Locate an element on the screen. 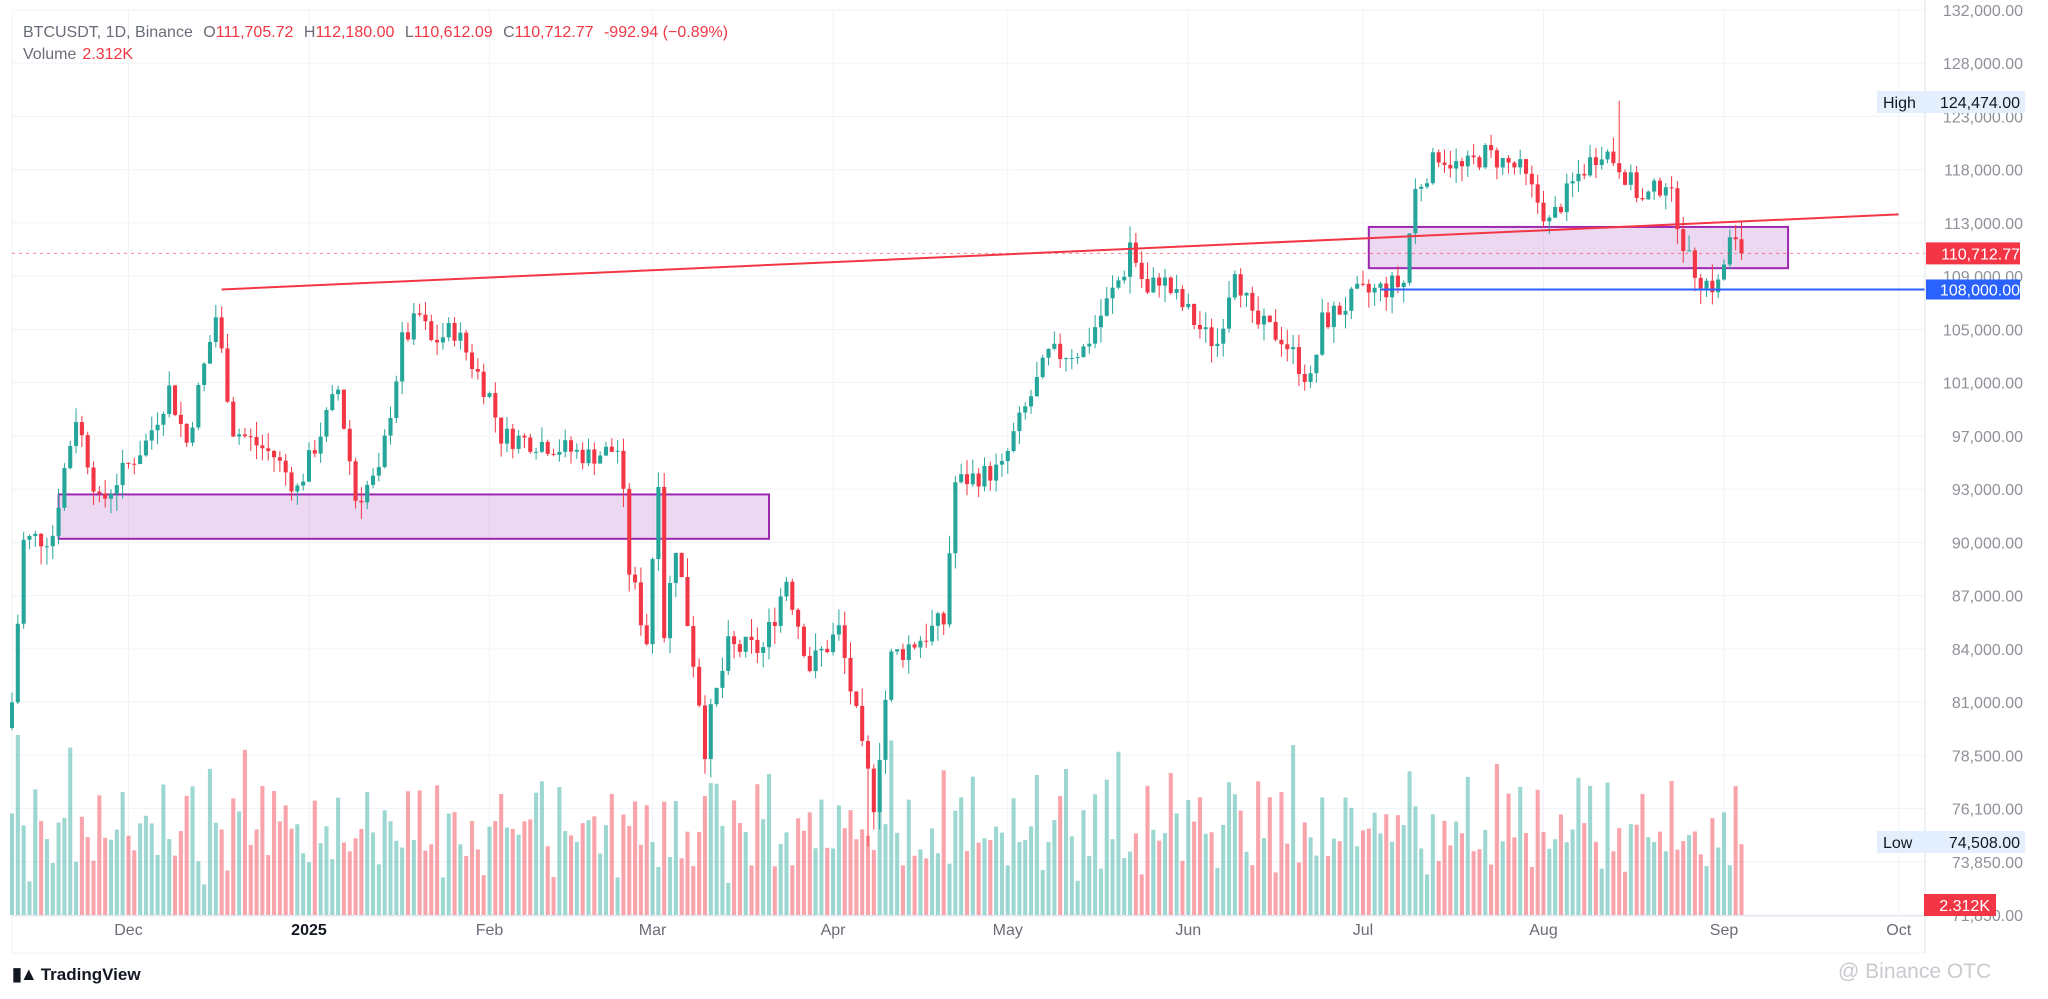 This screenshot has width=2048, height=999. tradingview-logo: ▮▲ TradingView is located at coordinates (76, 974).